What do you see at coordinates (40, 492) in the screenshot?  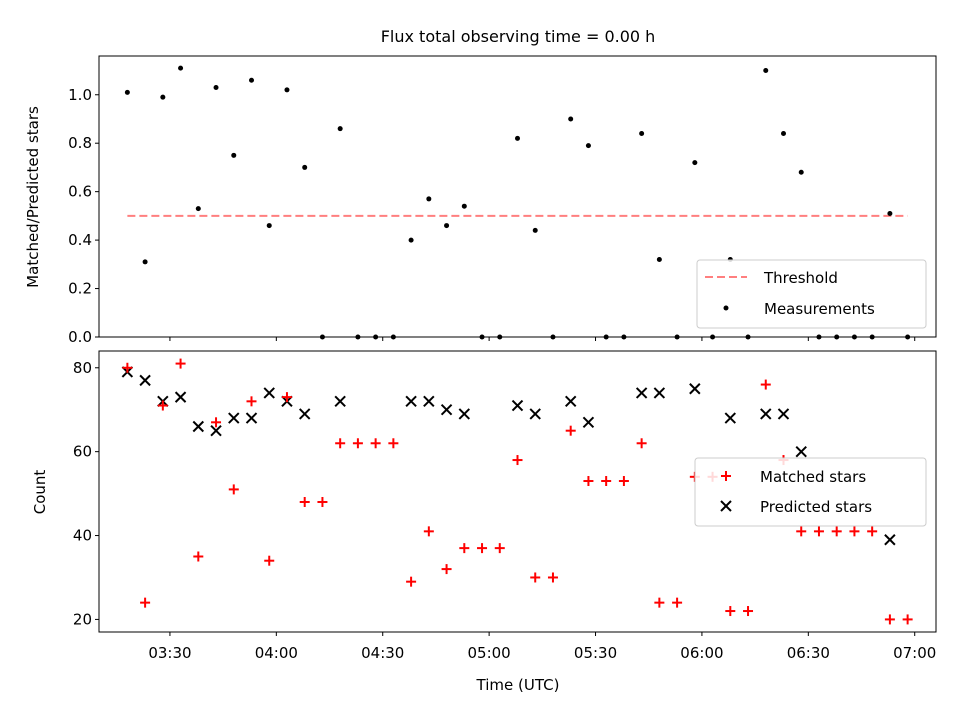 I see `bottom-y-axis-label: Count` at bounding box center [40, 492].